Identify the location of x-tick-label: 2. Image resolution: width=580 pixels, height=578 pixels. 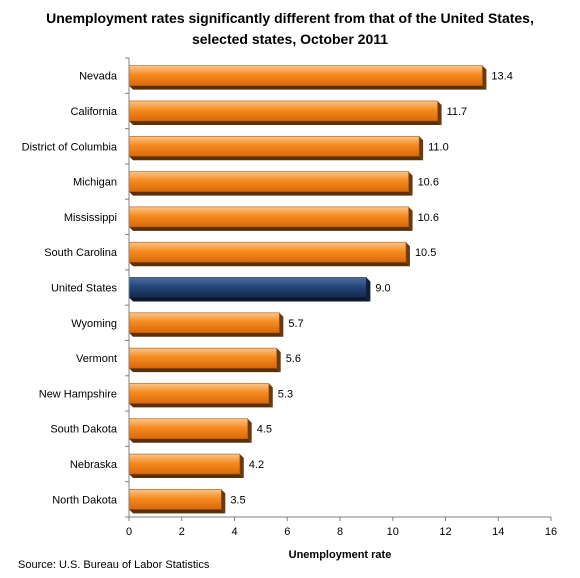
(182, 532).